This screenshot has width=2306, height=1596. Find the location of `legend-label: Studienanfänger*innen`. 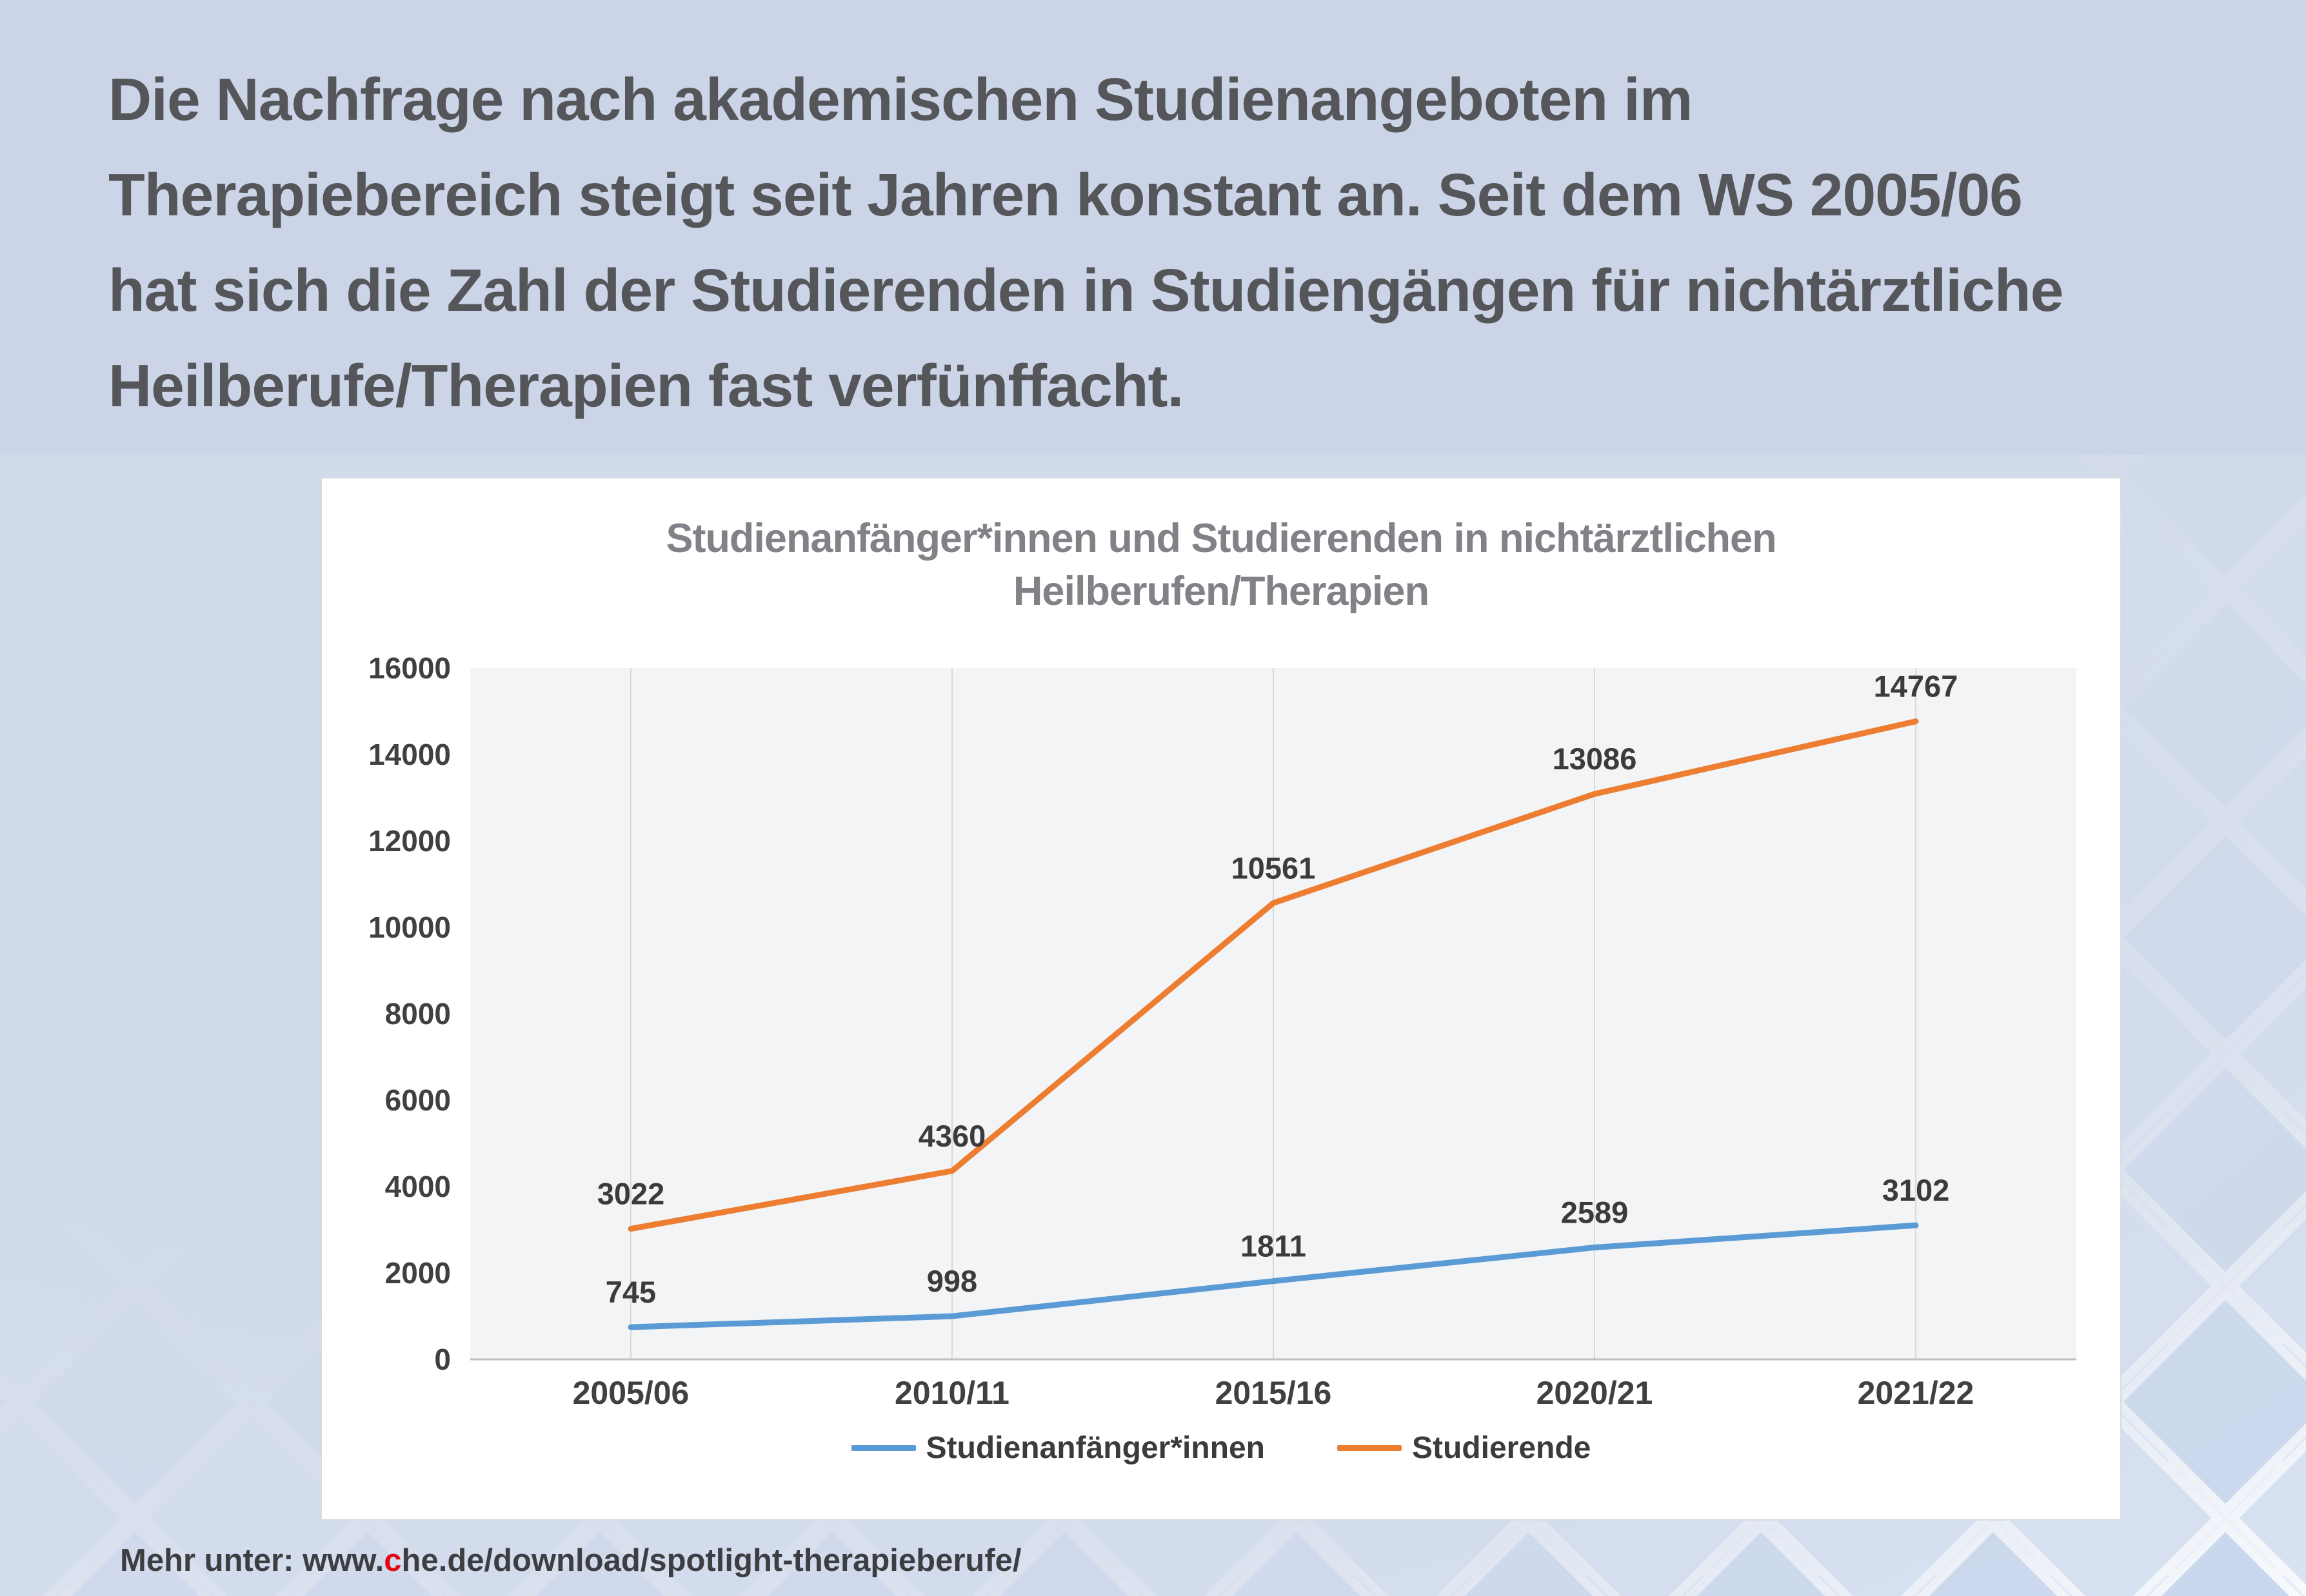

legend-label: Studienanfänger*innen is located at coordinates (1095, 1448).